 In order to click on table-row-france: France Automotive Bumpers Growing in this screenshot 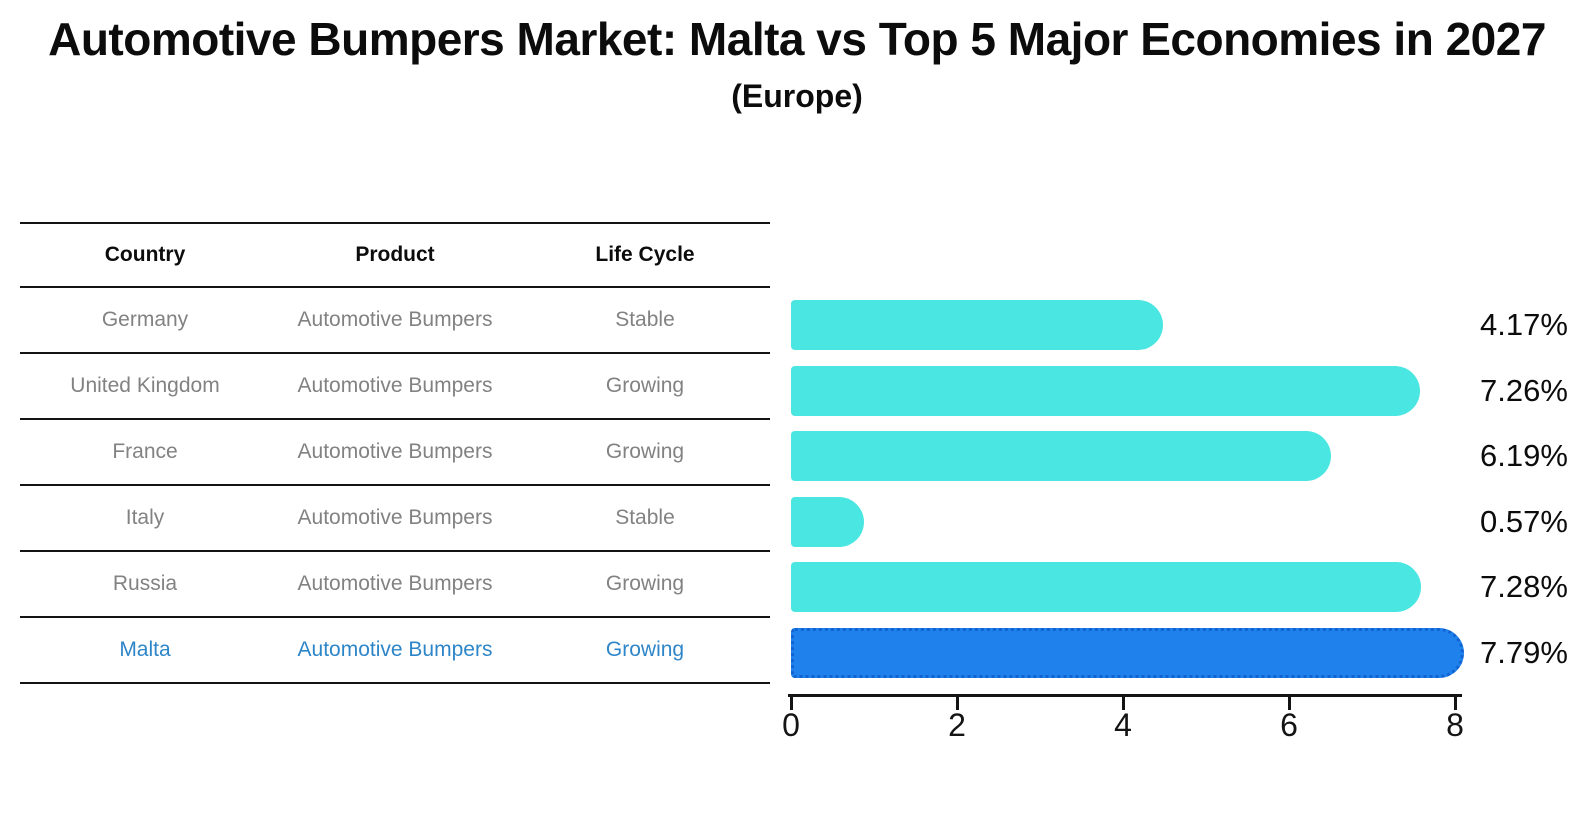, I will do `click(395, 453)`.